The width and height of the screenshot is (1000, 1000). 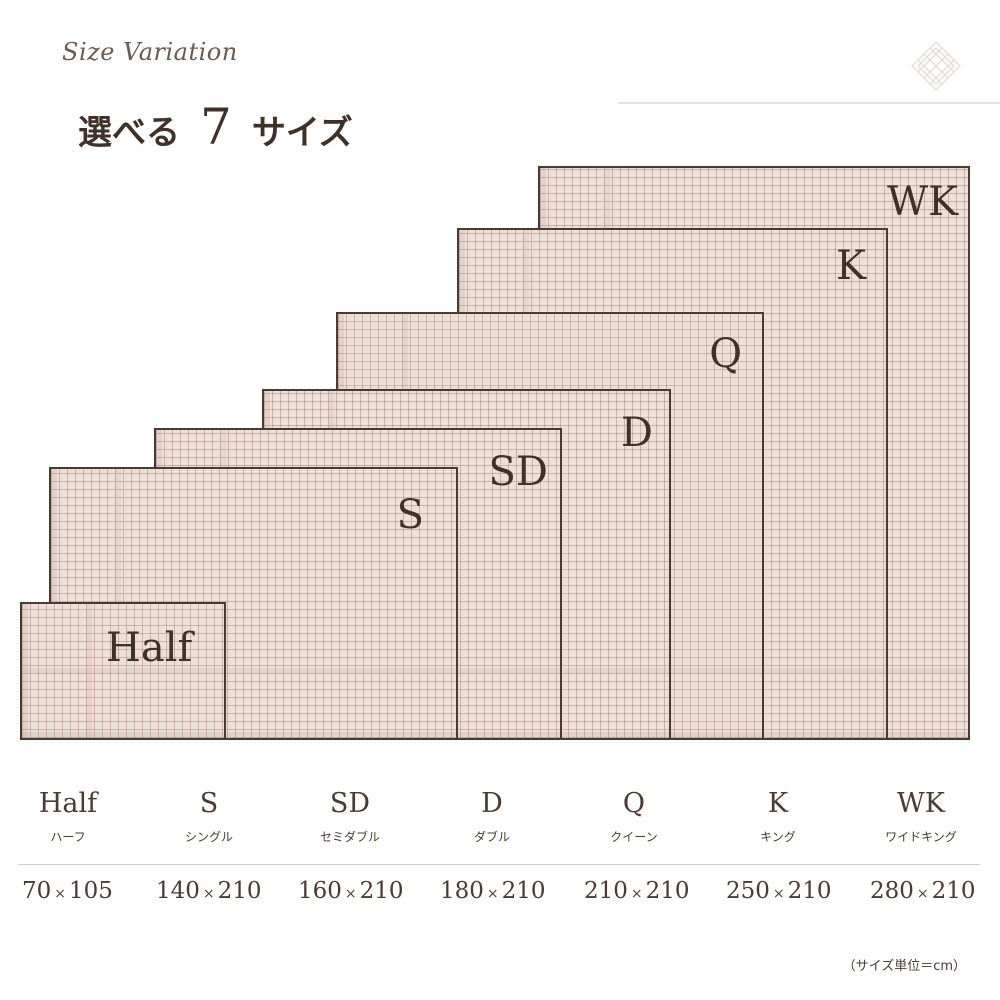 I want to click on size-column-s: S シングル, so click(x=209, y=817).